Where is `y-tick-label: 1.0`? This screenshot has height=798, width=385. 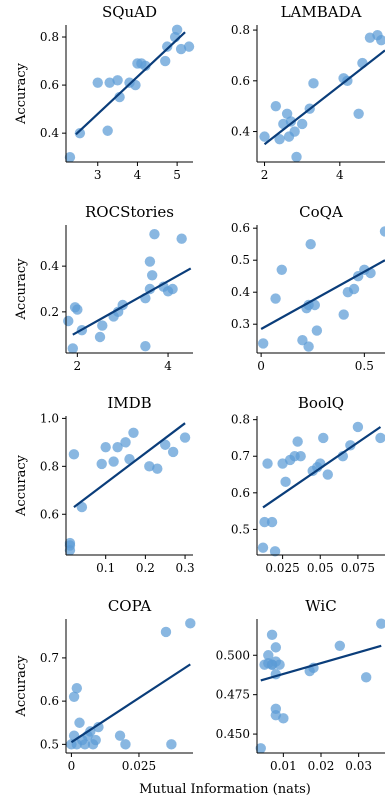
y-tick-label: 1.0 is located at coordinates (49, 418).